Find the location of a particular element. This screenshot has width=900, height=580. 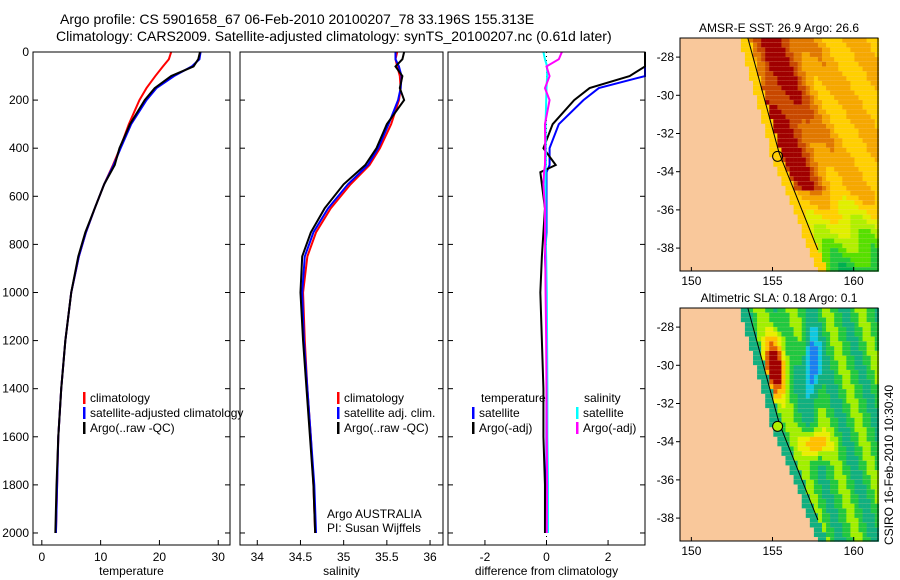

x-tick-label: 20 is located at coordinates (160, 557).